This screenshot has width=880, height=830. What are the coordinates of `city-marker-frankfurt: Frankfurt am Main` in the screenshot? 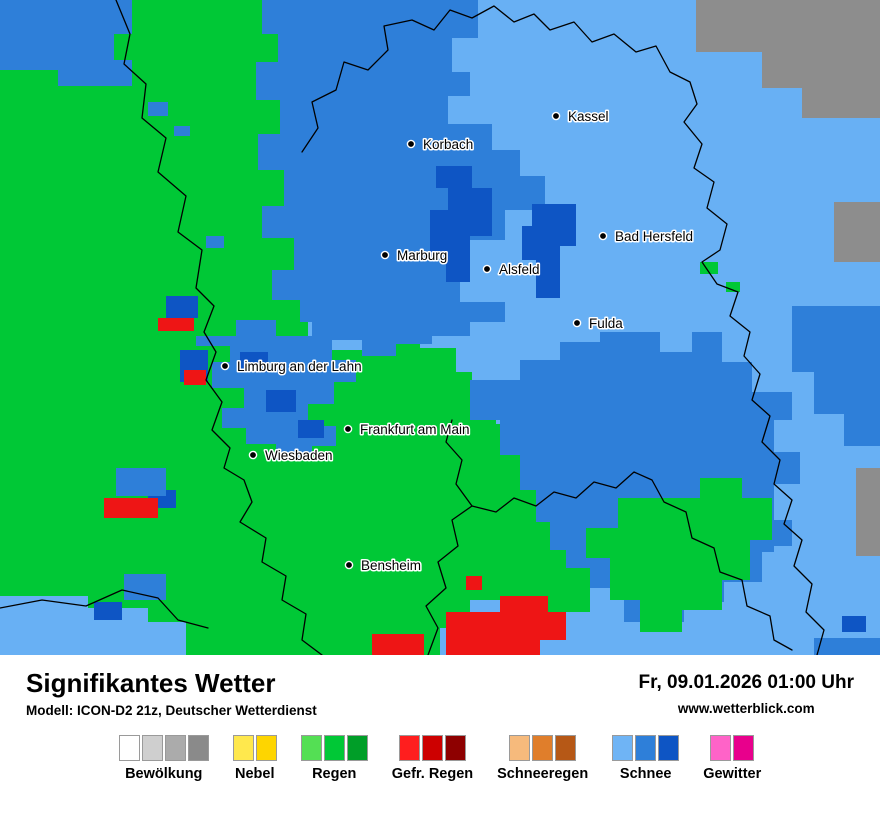 It's located at (407, 430).